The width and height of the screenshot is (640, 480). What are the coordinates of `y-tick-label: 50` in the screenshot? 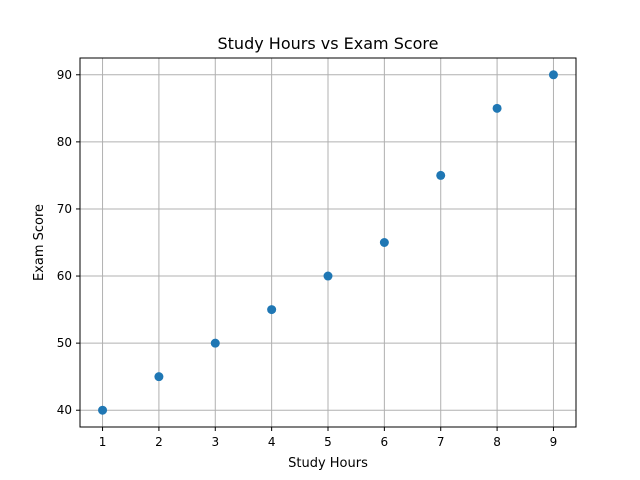 It's located at (64, 343).